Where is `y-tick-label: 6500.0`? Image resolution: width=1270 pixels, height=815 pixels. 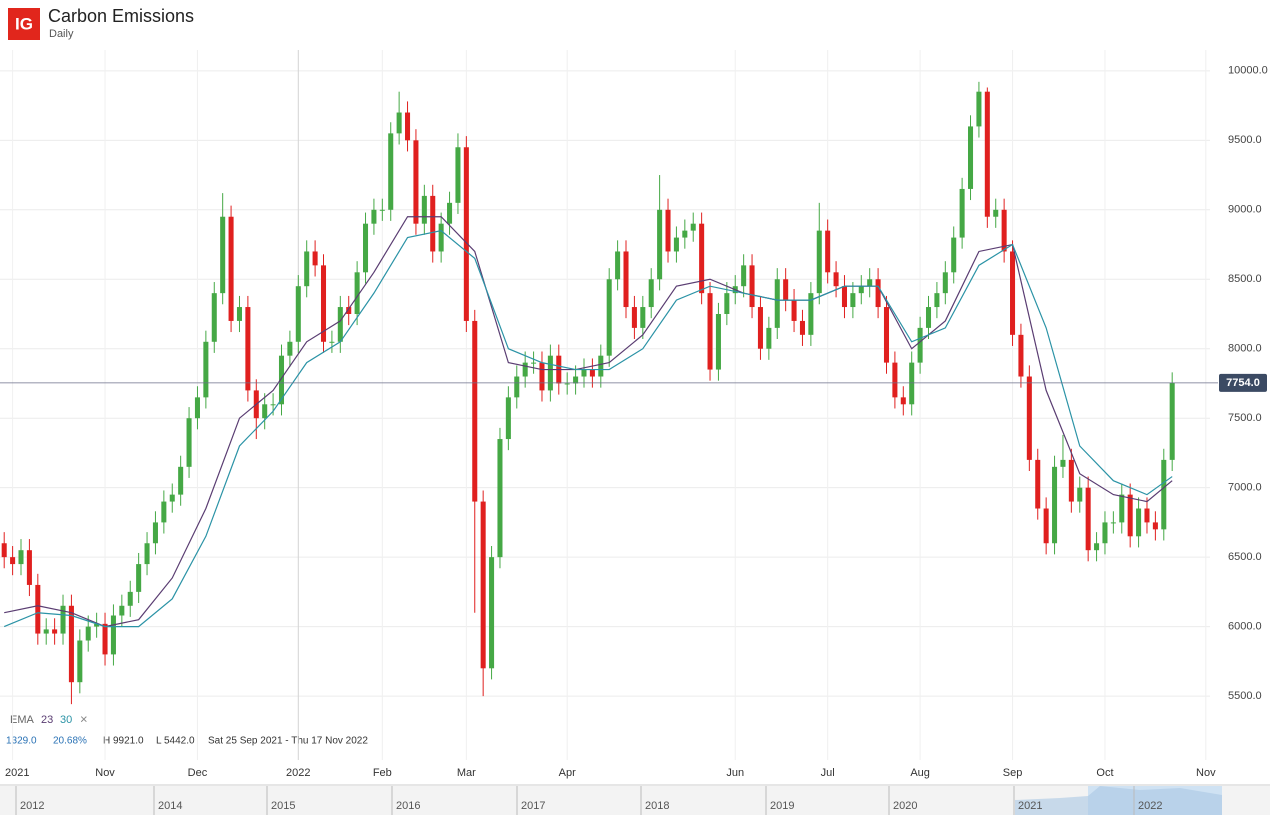 y-tick-label: 6500.0 is located at coordinates (1245, 557).